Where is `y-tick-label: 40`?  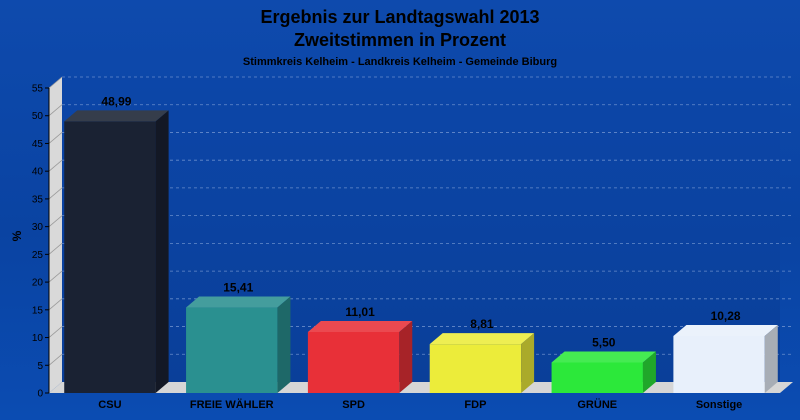 y-tick-label: 40 is located at coordinates (38, 172).